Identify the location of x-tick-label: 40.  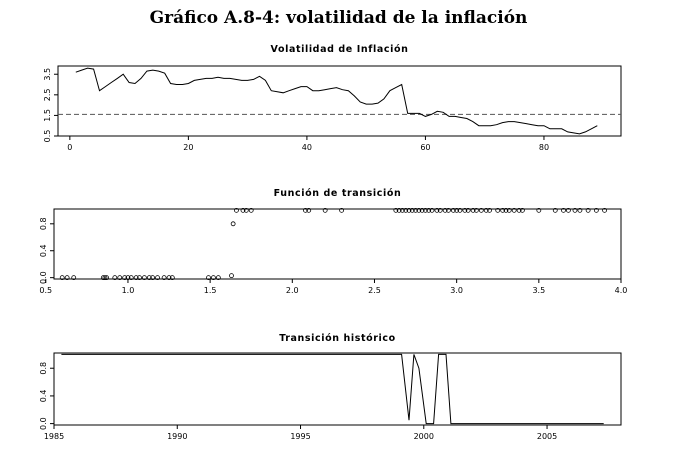
(307, 147).